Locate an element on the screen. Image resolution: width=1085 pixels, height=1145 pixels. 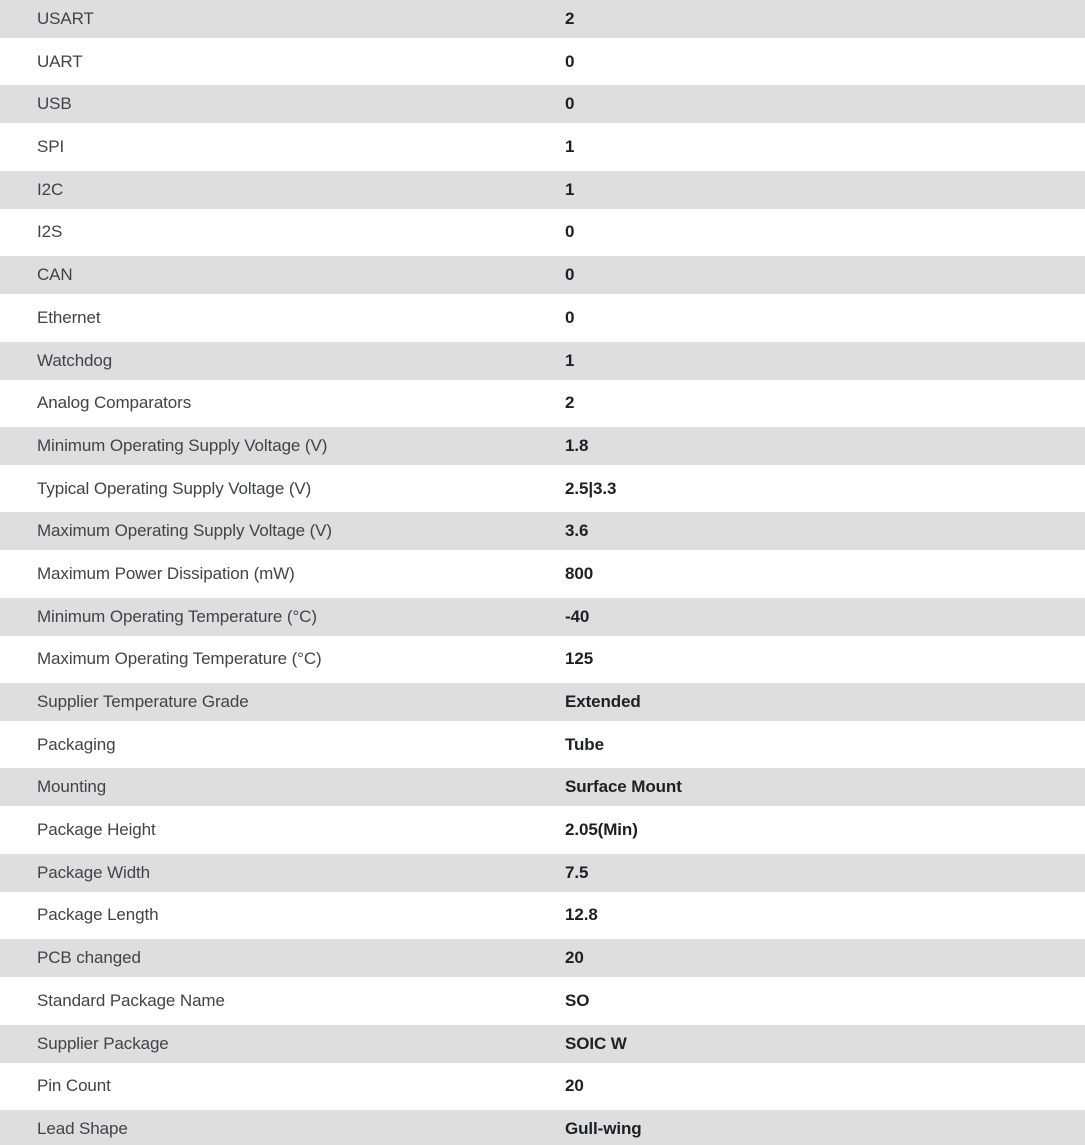
spec-row-min-operating-temperature: Minimum Operating Temperature (°C) -40 is located at coordinates (542, 616).